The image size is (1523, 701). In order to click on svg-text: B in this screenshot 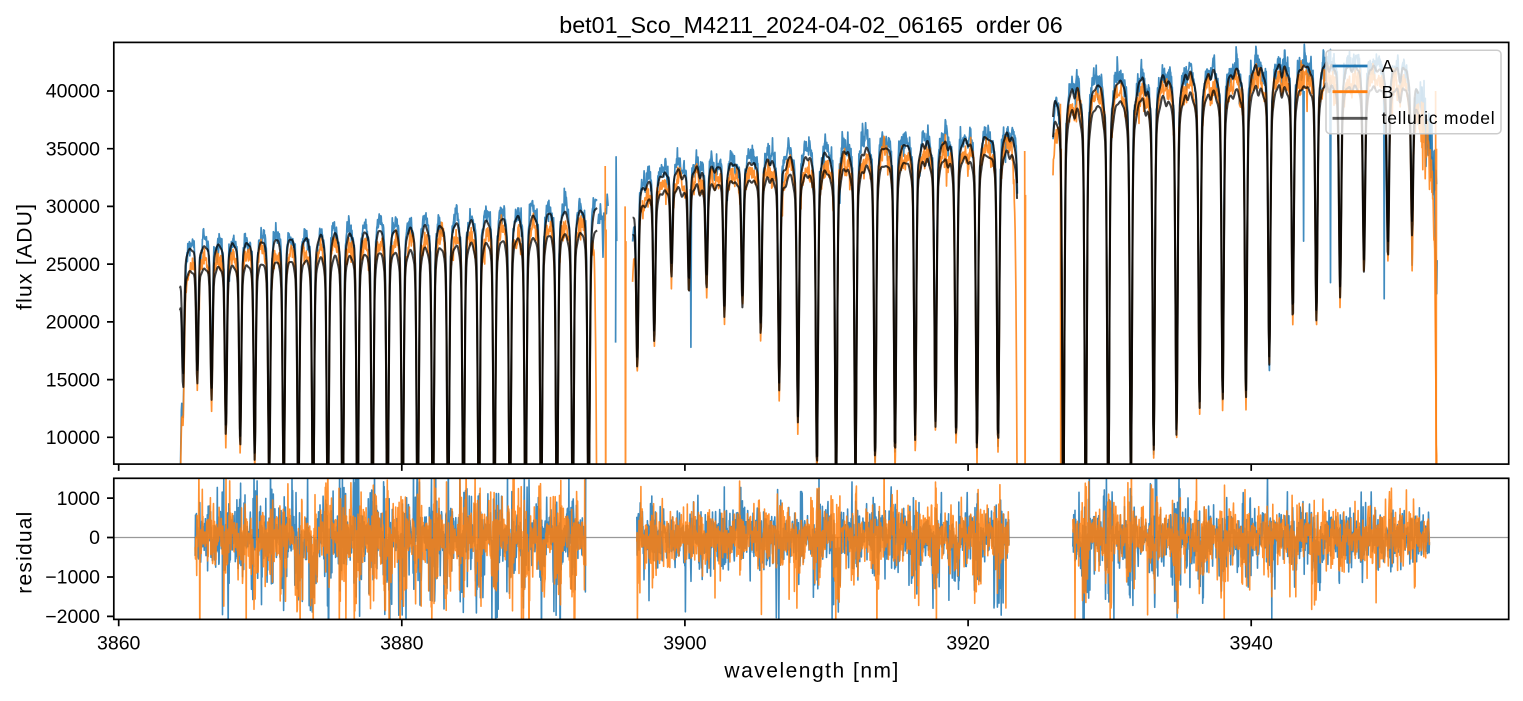, I will do `click(1388, 92)`.